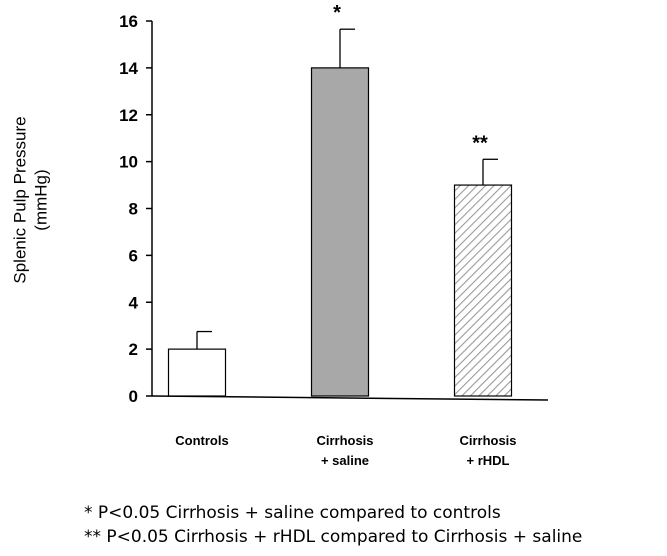 The width and height of the screenshot is (667, 556). Describe the element at coordinates (134, 302) in the screenshot. I see `y-tick-label: 4` at that location.